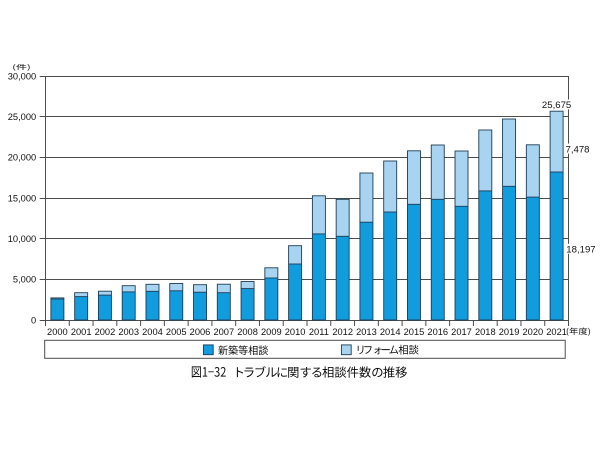 The image size is (600, 455). I want to click on svg-text: 20,000, so click(22, 158).